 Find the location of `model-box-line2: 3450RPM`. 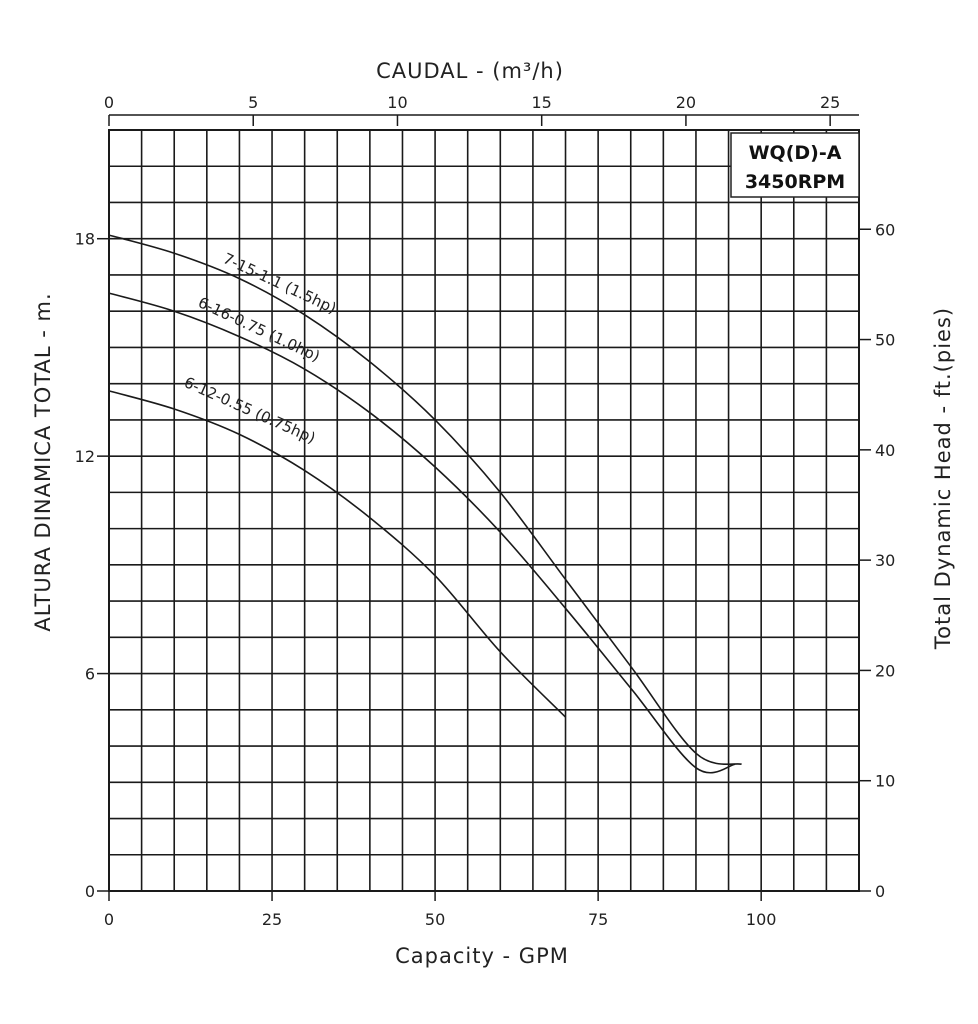

model-box-line2: 3450RPM is located at coordinates (795, 182).